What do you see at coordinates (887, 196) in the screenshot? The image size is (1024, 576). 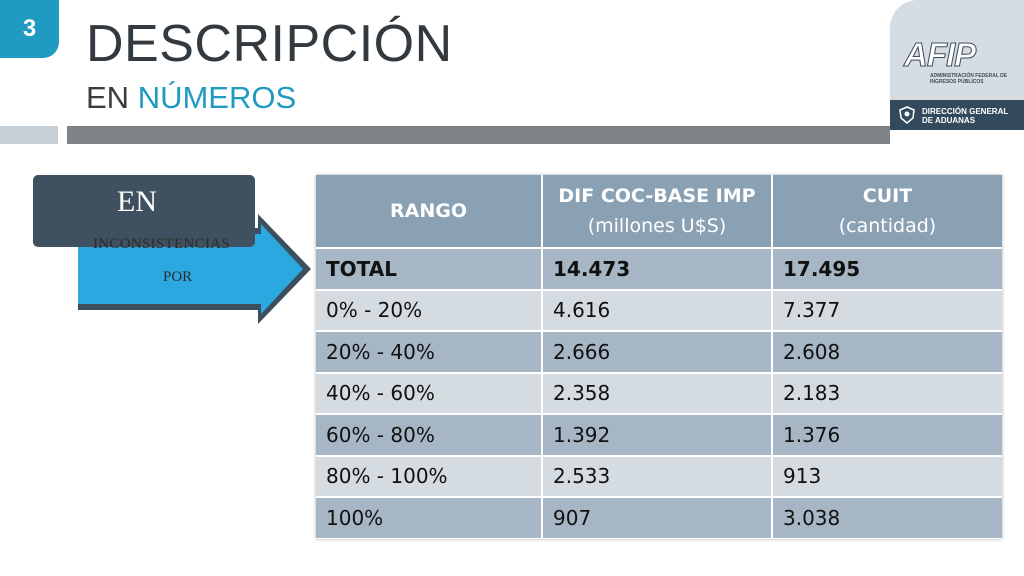 I see `header-cuit-label: CUIT` at bounding box center [887, 196].